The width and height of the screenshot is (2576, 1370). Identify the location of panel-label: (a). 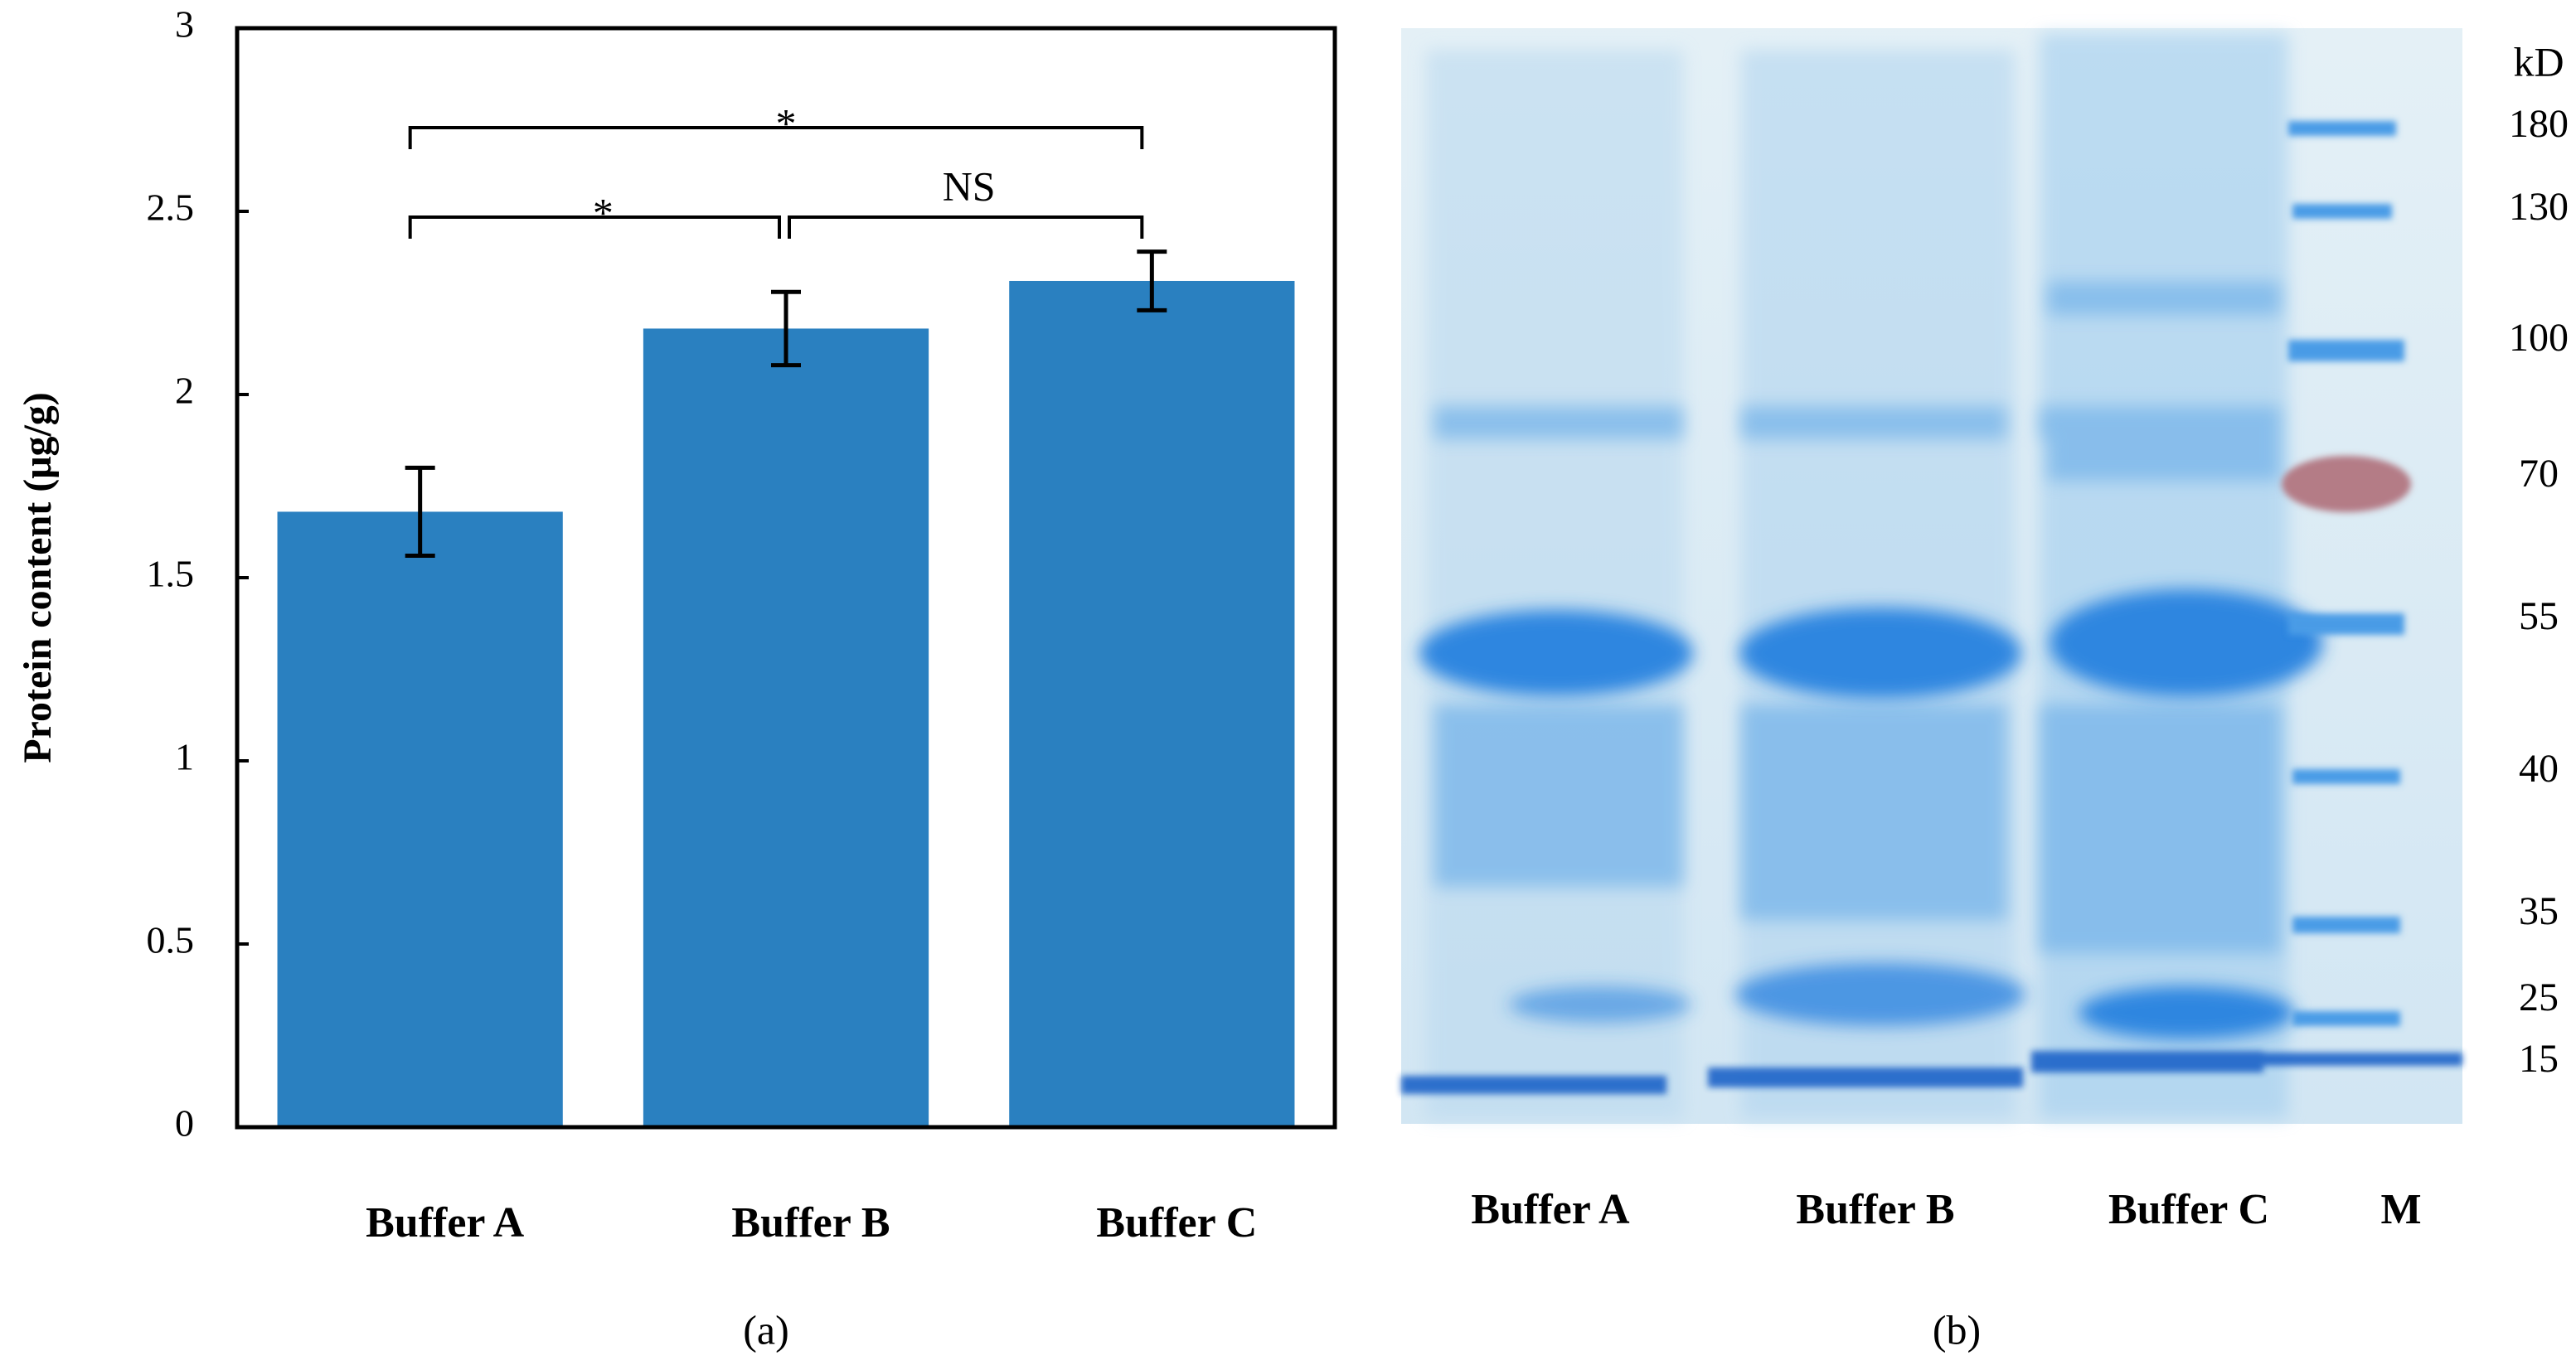
(766, 1329).